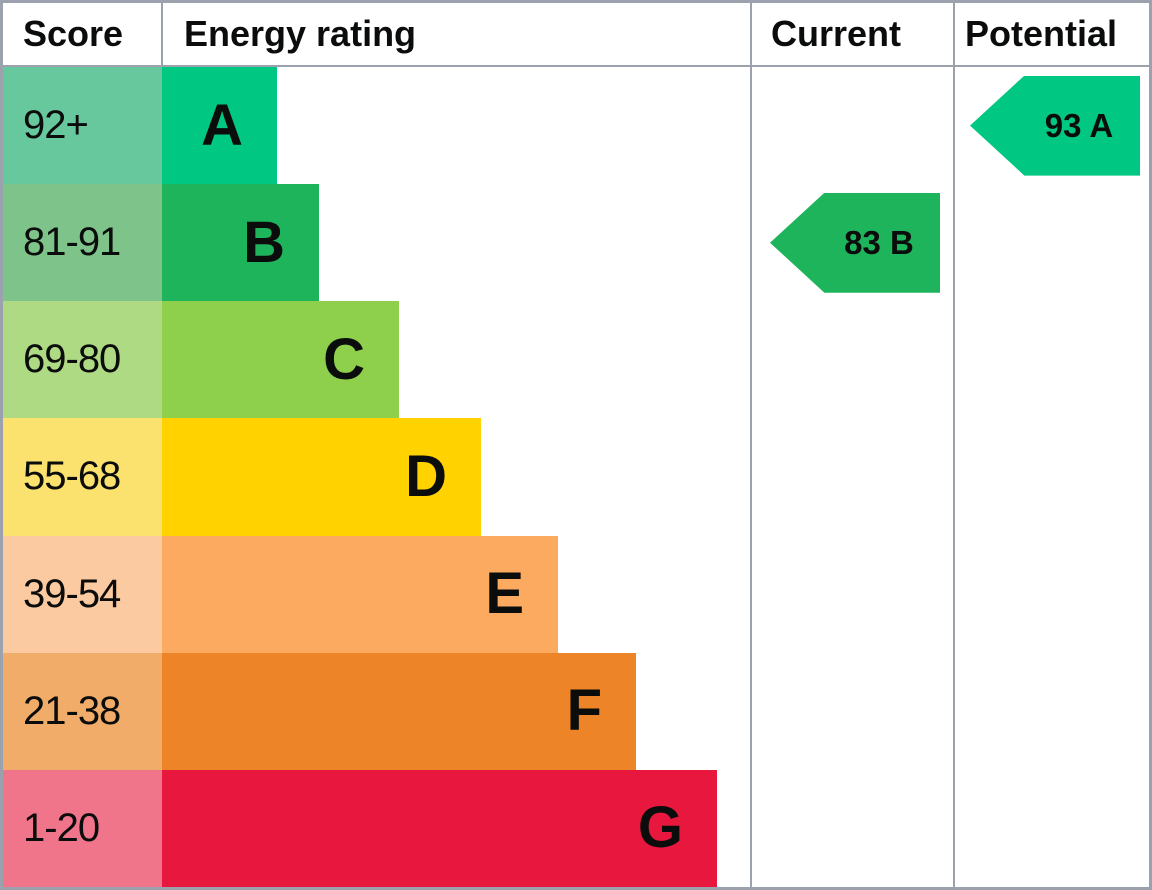 The height and width of the screenshot is (890, 1152). I want to click on band-row-f: 21-38 F, so click(576, 711).